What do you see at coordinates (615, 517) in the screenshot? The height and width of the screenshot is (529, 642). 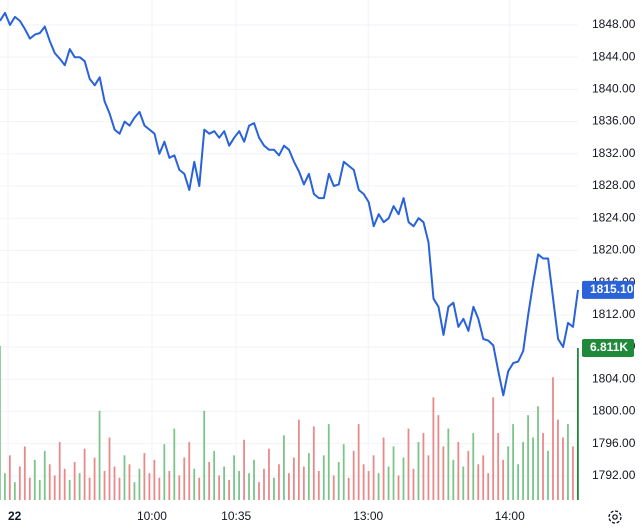 I see `settings-icon` at bounding box center [615, 517].